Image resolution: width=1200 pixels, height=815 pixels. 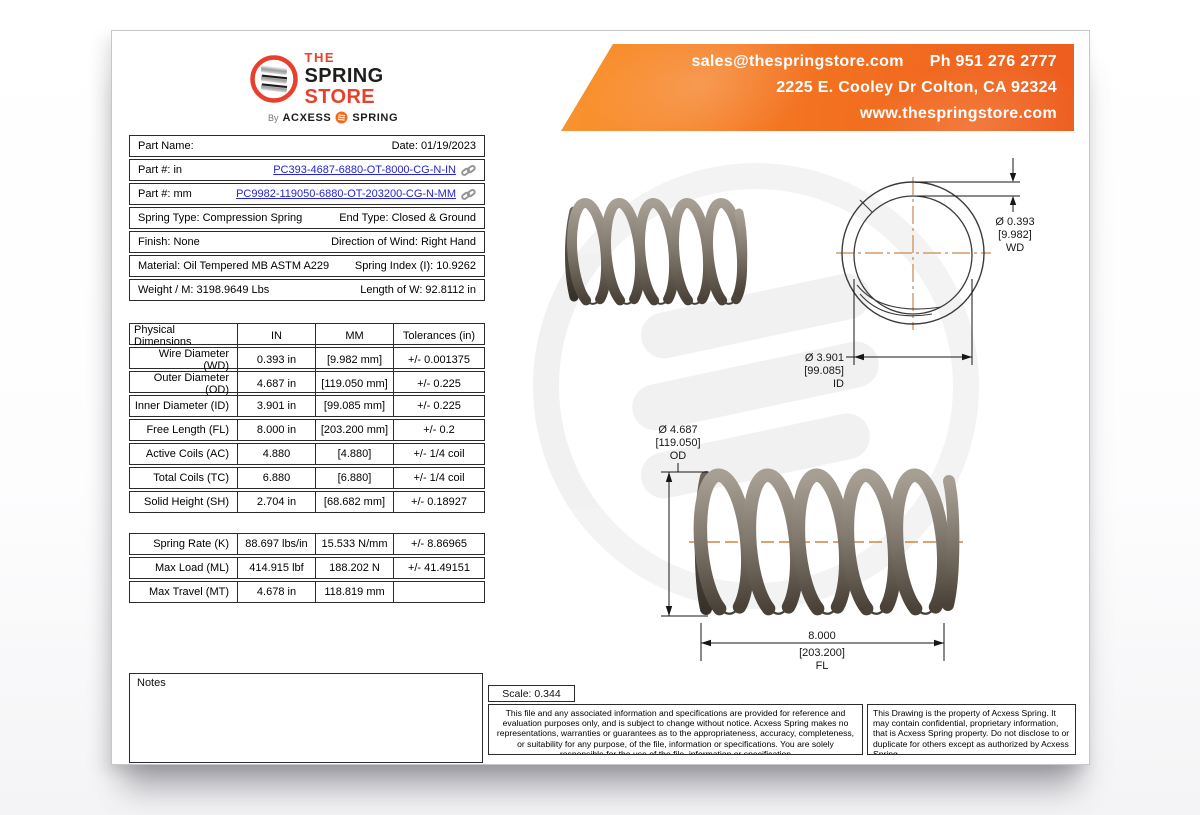 What do you see at coordinates (355, 568) in the screenshot?
I see `force-mm: 188.202 N` at bounding box center [355, 568].